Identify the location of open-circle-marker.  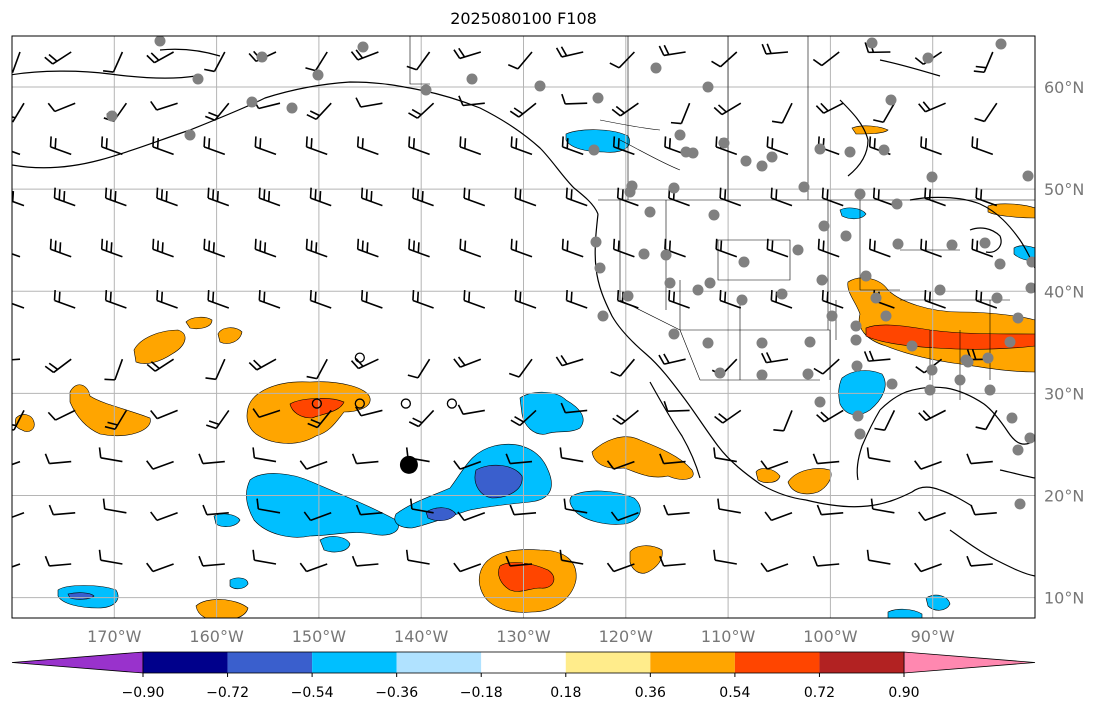
(406, 403).